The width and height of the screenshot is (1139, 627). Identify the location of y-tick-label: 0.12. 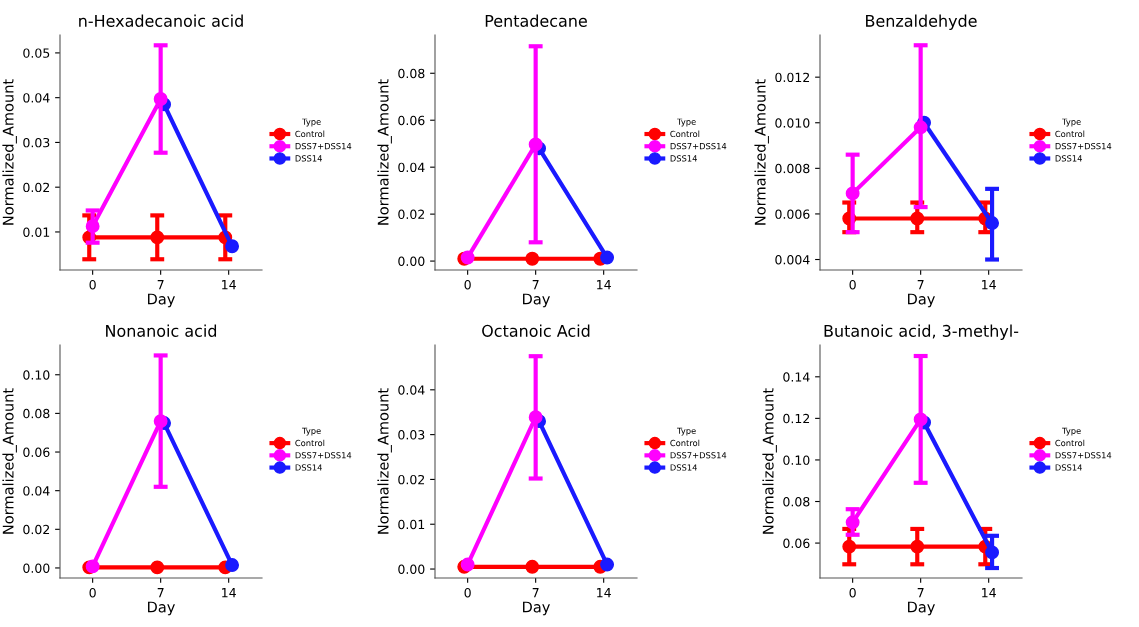
(796, 418).